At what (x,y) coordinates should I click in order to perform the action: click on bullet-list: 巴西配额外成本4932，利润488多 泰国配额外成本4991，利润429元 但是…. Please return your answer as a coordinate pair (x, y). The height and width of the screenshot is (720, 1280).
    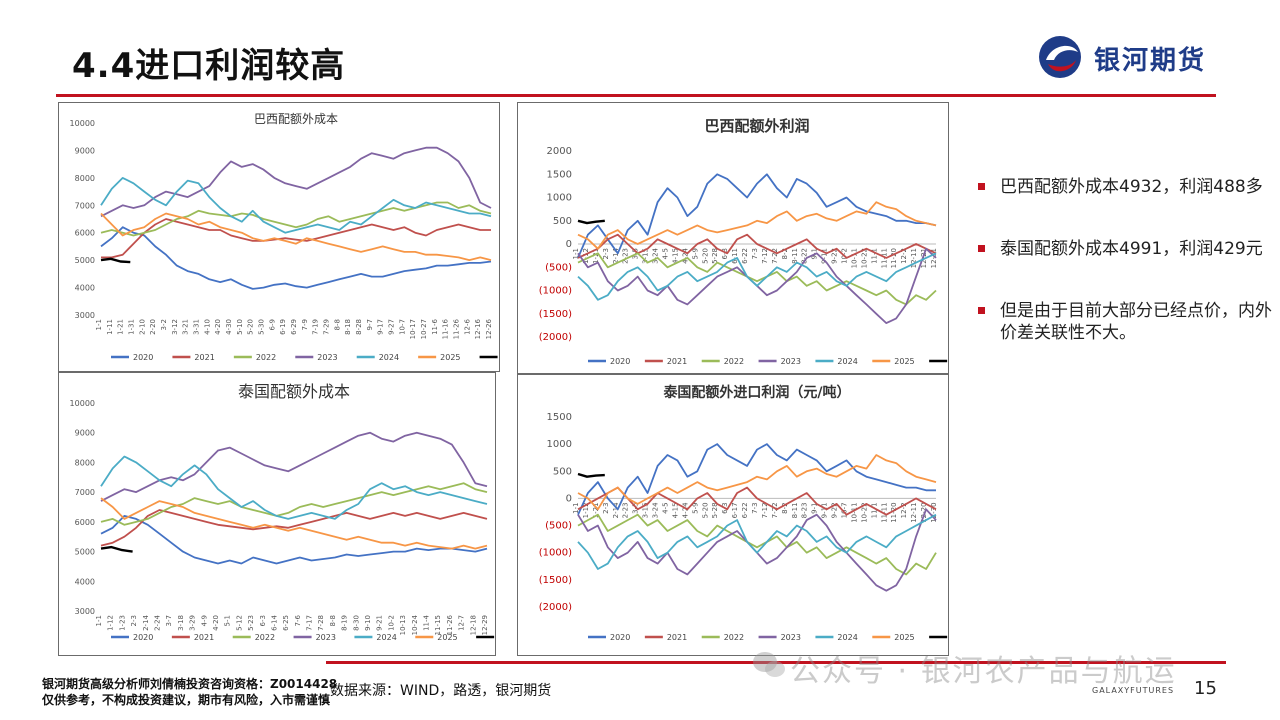
    Looking at the image, I should click on (1128, 280).